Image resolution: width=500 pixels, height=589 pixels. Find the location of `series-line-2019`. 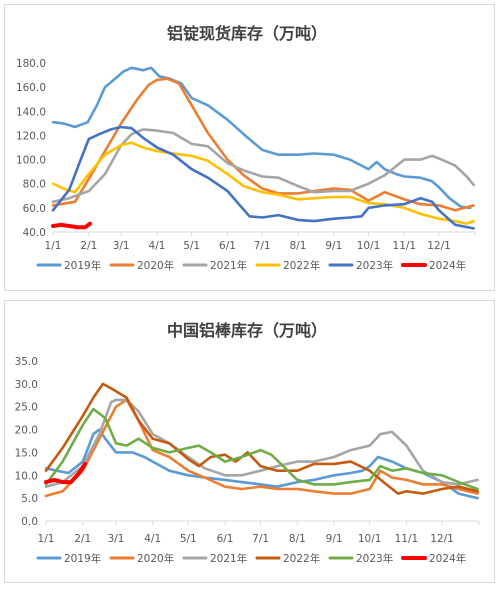

series-line-2019 is located at coordinates (261, 464).